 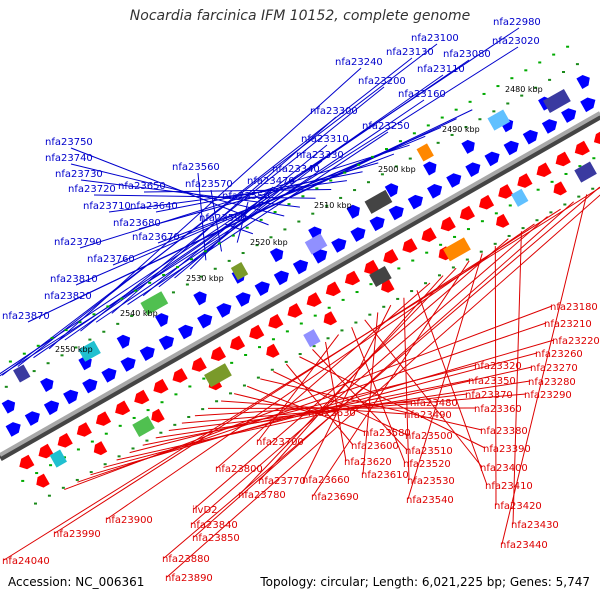 What do you see at coordinates (320, 155) in the screenshot?
I see `forward-gene-label: nfa23330` at bounding box center [320, 155].